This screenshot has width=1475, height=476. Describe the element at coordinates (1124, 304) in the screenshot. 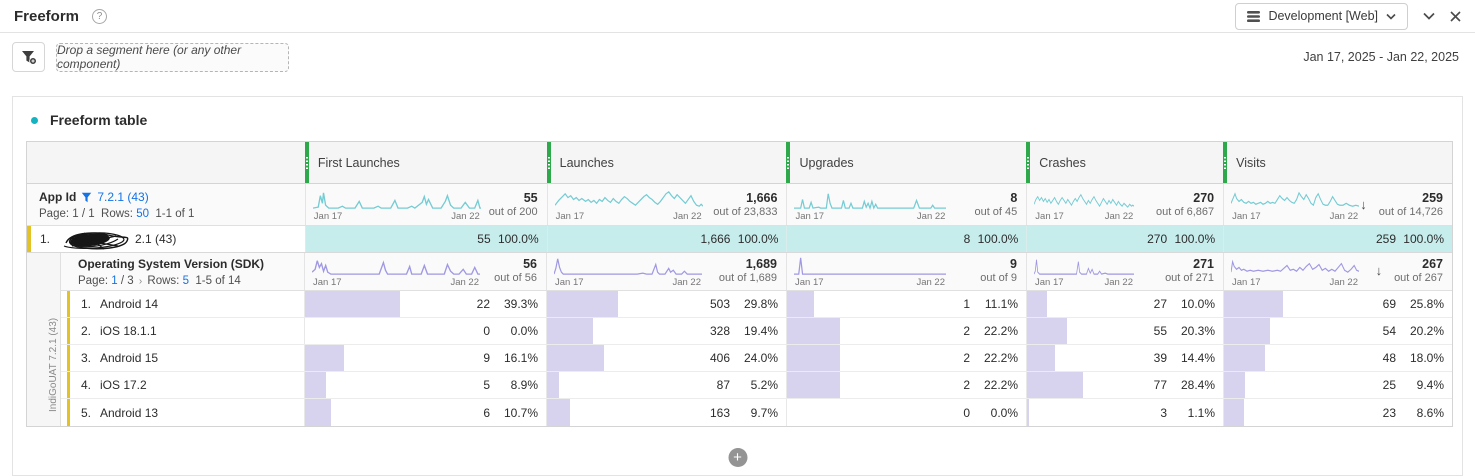

I see `data-cell: 27 10.0%` at that location.